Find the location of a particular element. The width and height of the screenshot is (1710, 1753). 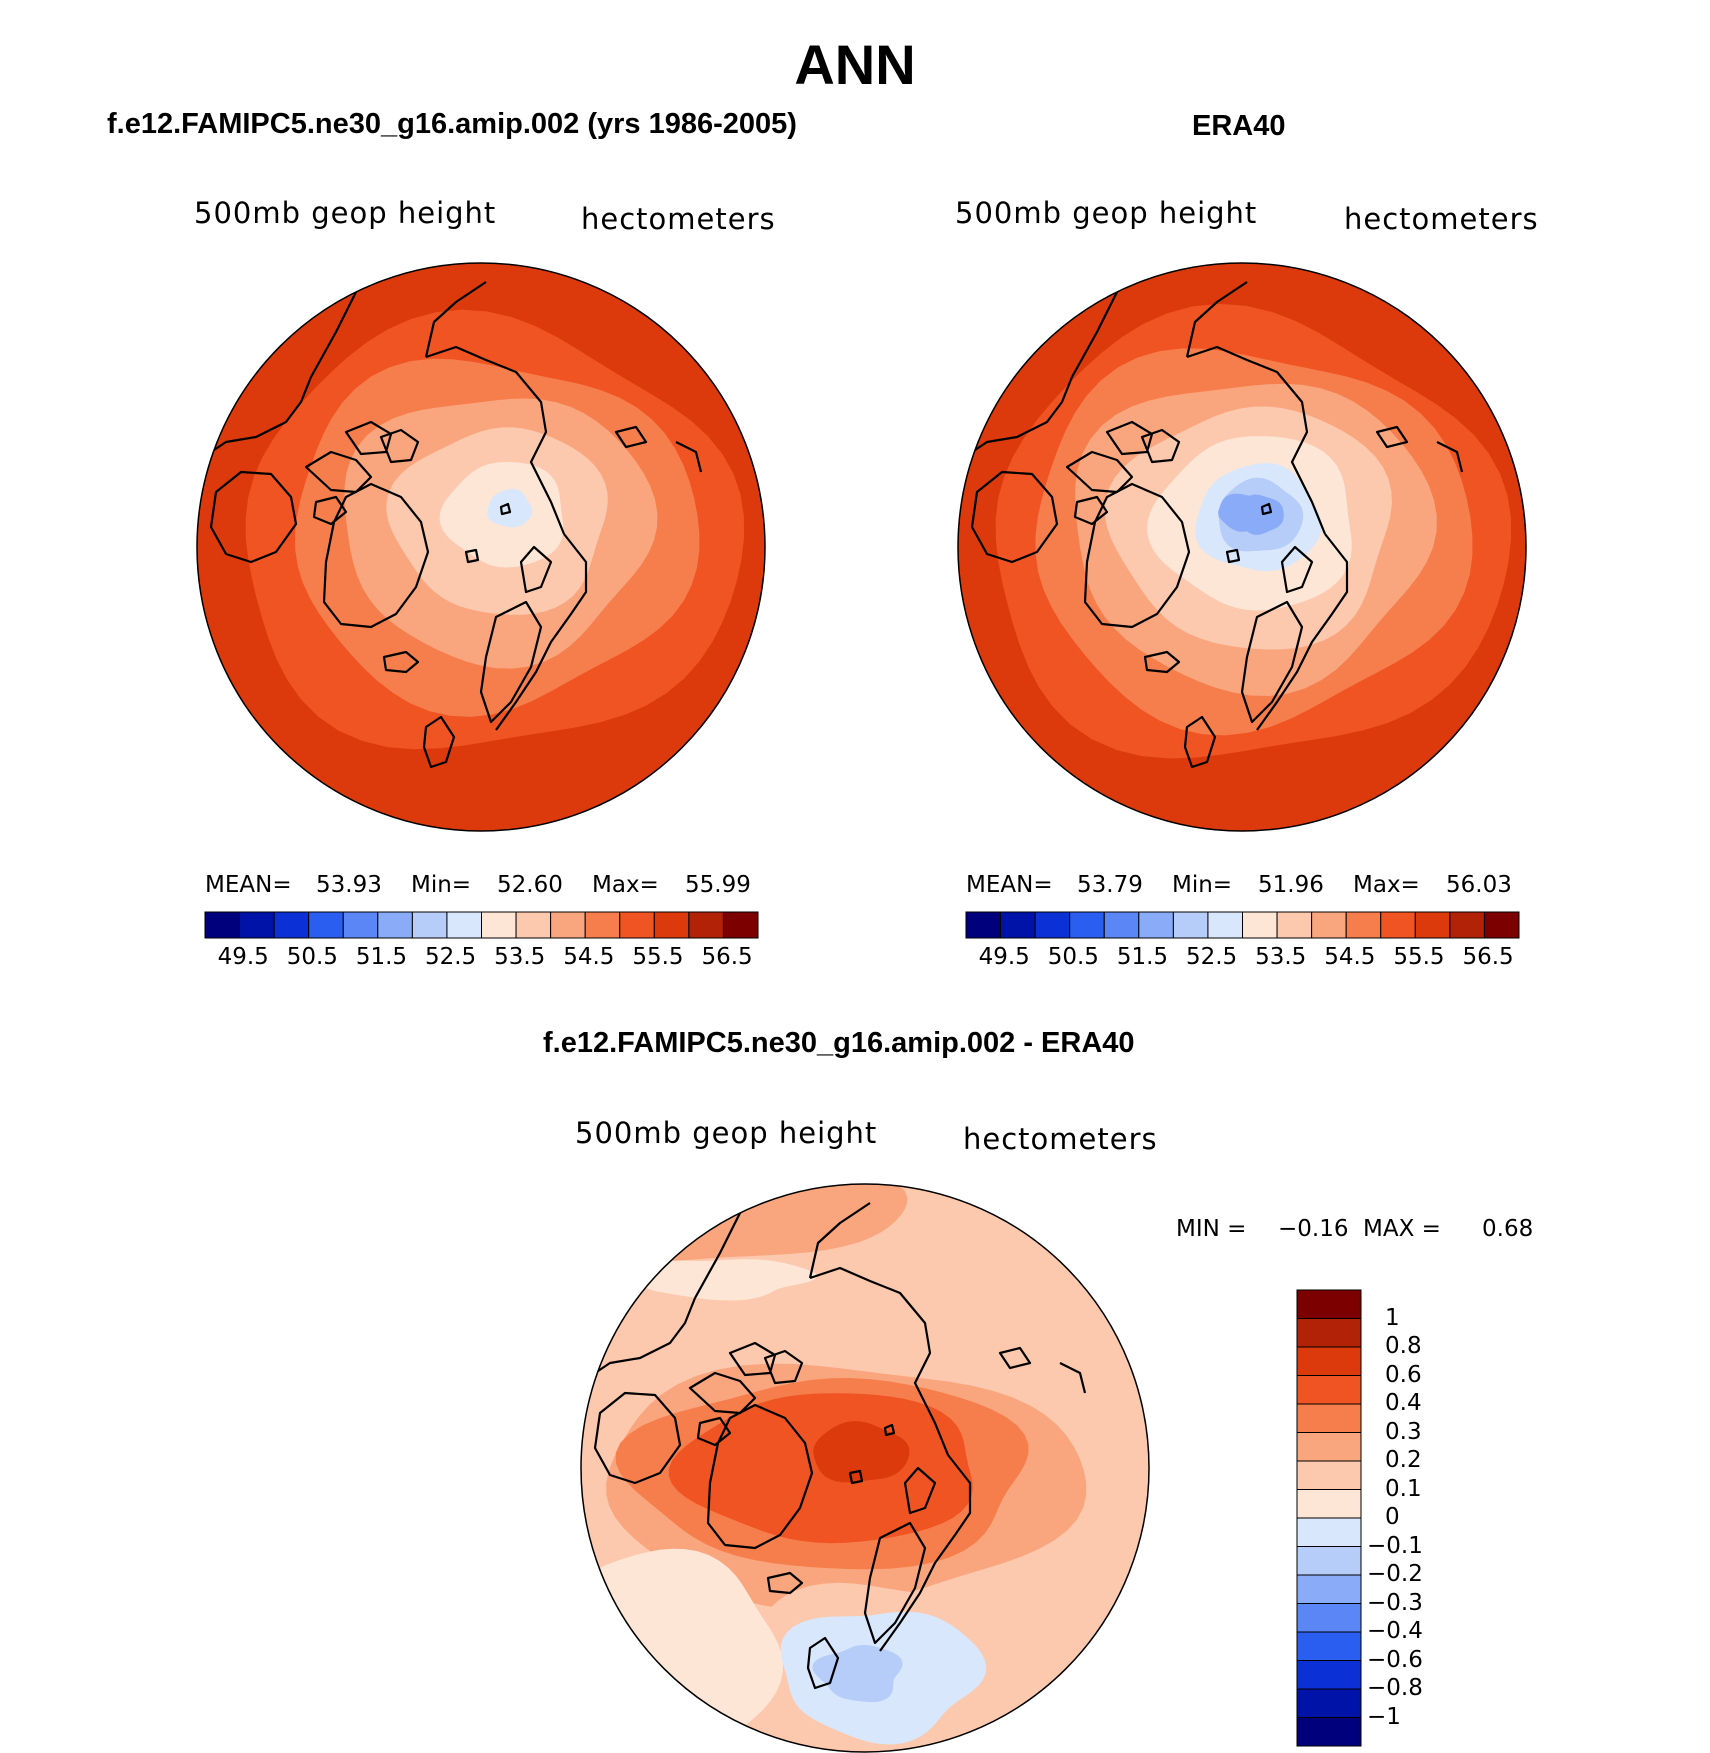

obs-min-label: Min= is located at coordinates (1202, 885).